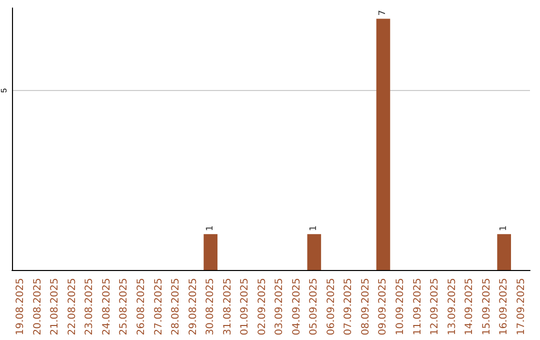  I want to click on x-tick-label: 02.09.2025, so click(262, 307).